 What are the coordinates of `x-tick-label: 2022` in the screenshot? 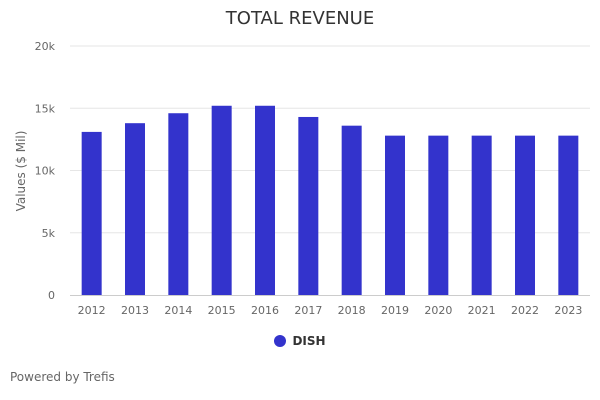 It's located at (525, 310).